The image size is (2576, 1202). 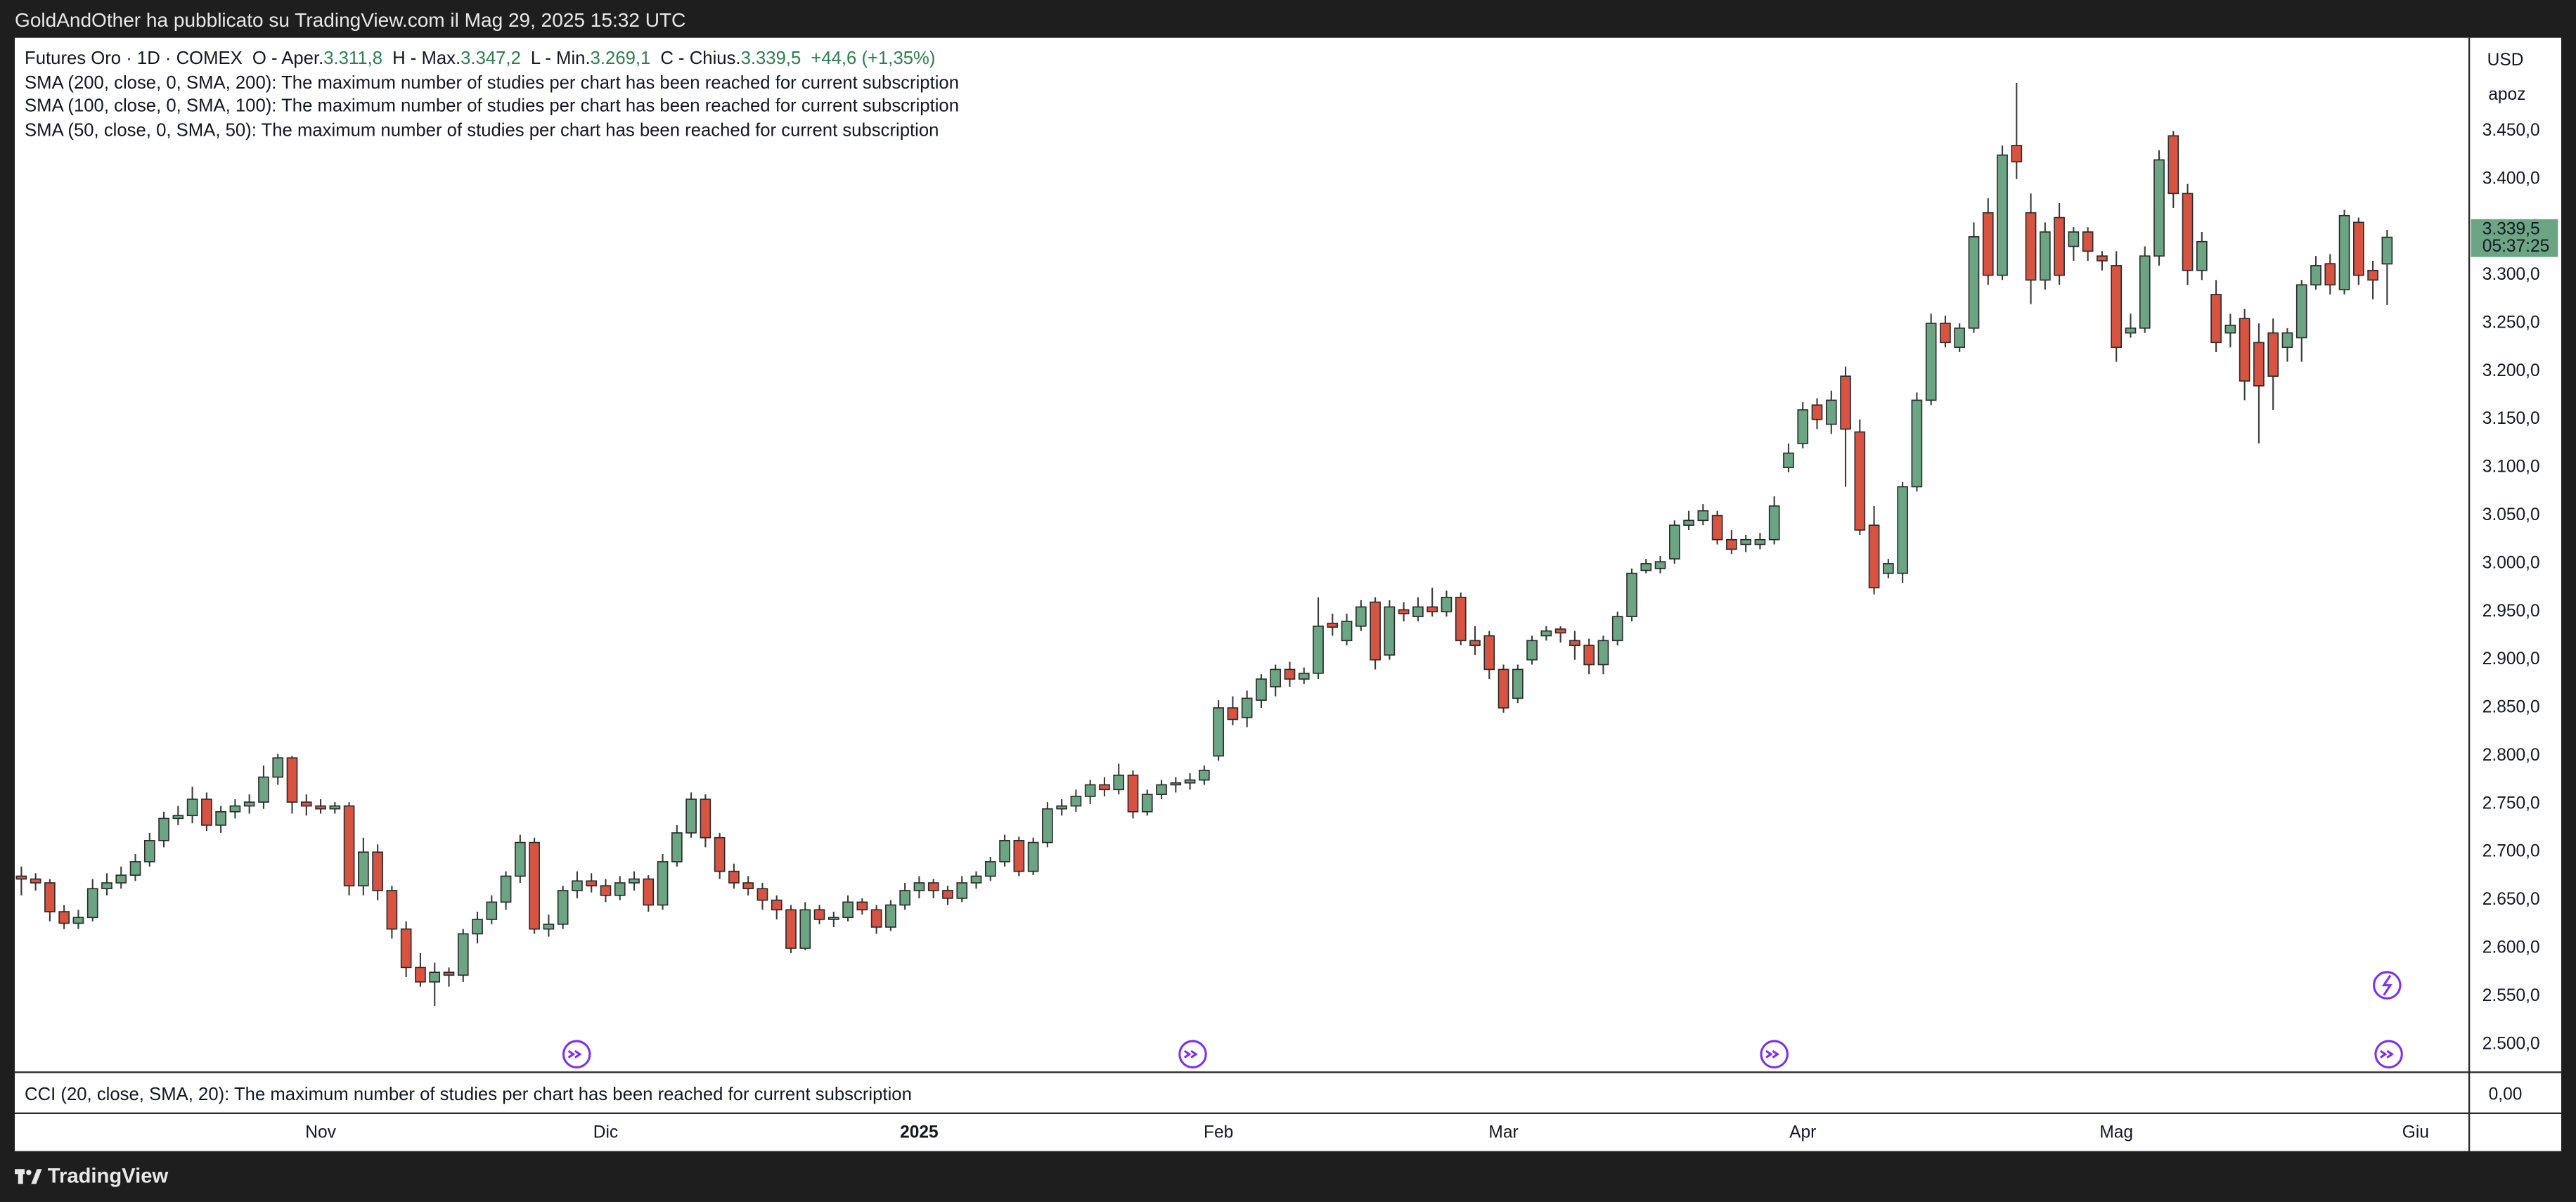 What do you see at coordinates (352, 59) in the screenshot?
I see `open-value: 3.311,8` at bounding box center [352, 59].